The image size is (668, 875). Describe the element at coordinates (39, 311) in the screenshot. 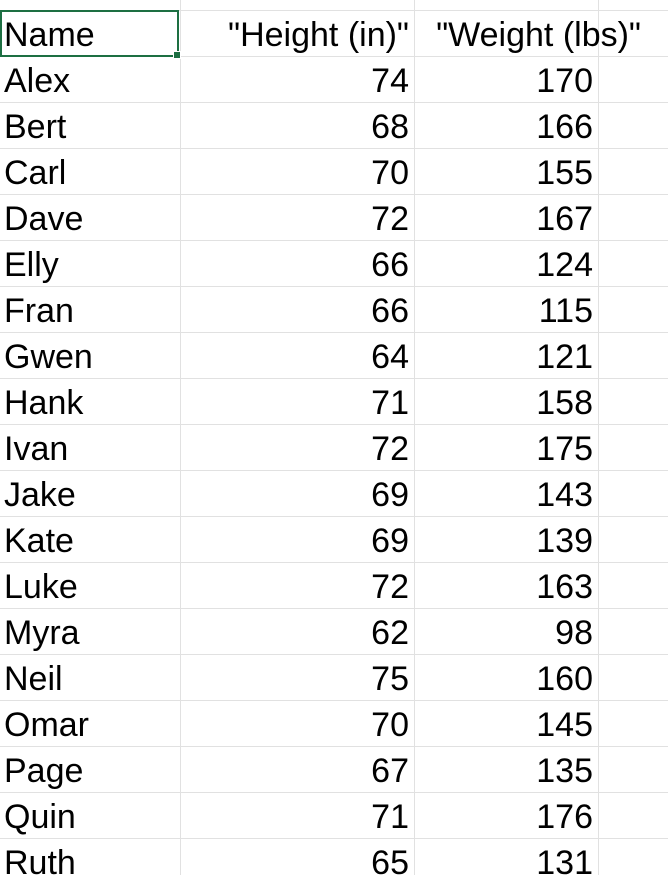

I see `cell-name: Fran` at that location.